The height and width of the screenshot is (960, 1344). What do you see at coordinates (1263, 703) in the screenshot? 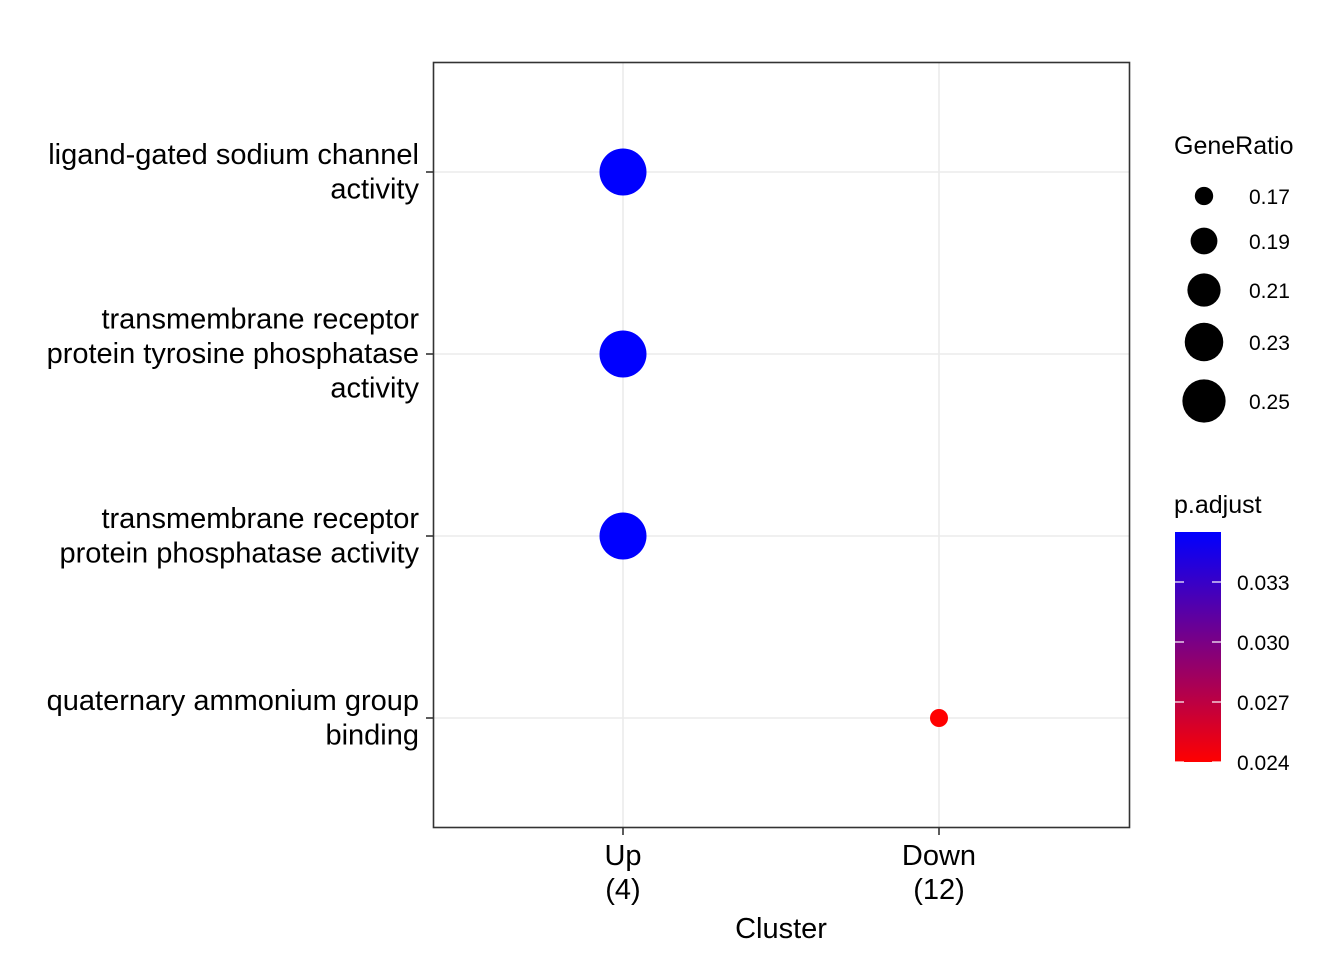
I see `color-legend-label: 0.027` at bounding box center [1263, 703].